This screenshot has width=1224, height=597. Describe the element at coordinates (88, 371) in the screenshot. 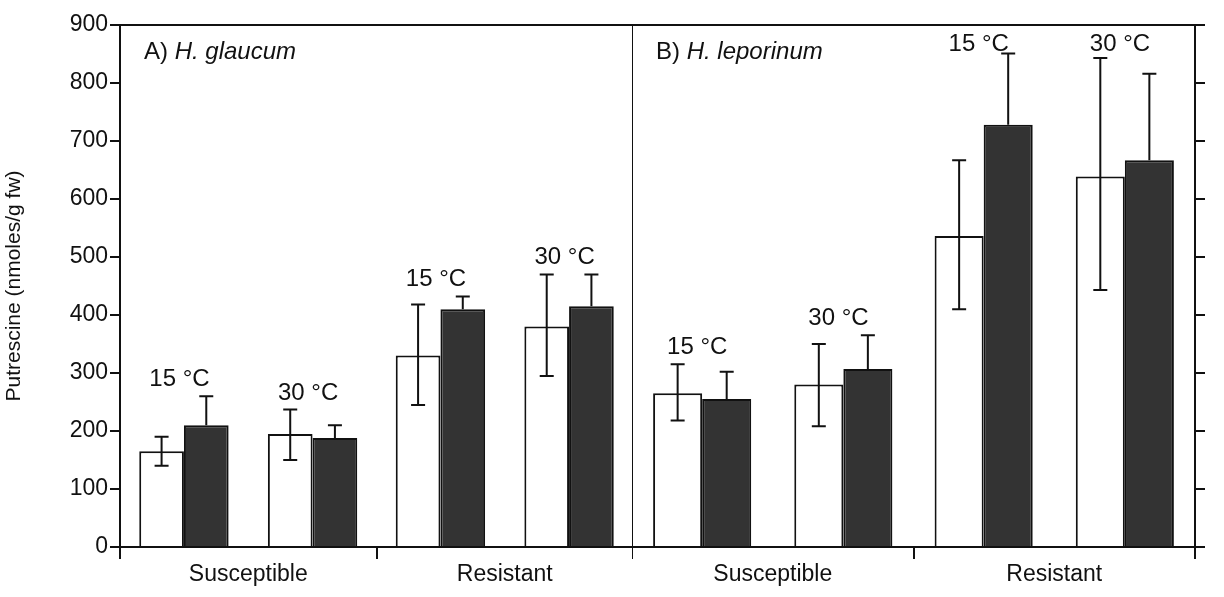

I see `y-tick-label: 300` at that location.